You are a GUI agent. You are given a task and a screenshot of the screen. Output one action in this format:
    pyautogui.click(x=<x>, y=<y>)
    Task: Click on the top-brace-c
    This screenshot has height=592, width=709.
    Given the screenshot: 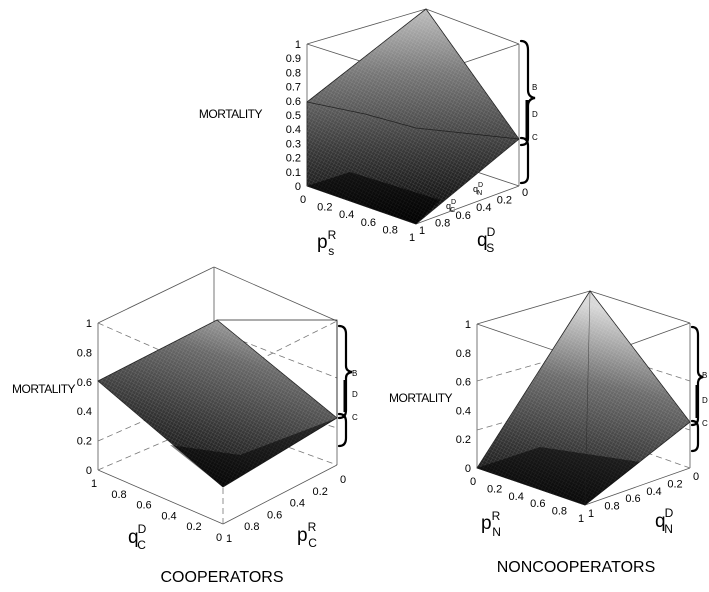 What is the action you would take?
    pyautogui.click(x=524, y=160)
    